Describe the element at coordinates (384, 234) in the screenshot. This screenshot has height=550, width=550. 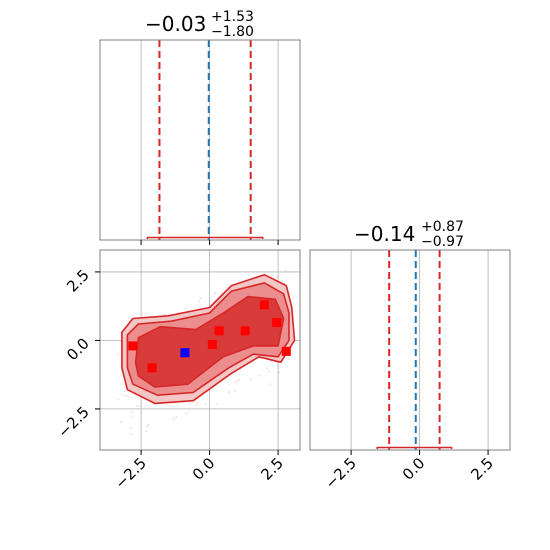
I see `marginal-2-title-value: −0.14` at that location.